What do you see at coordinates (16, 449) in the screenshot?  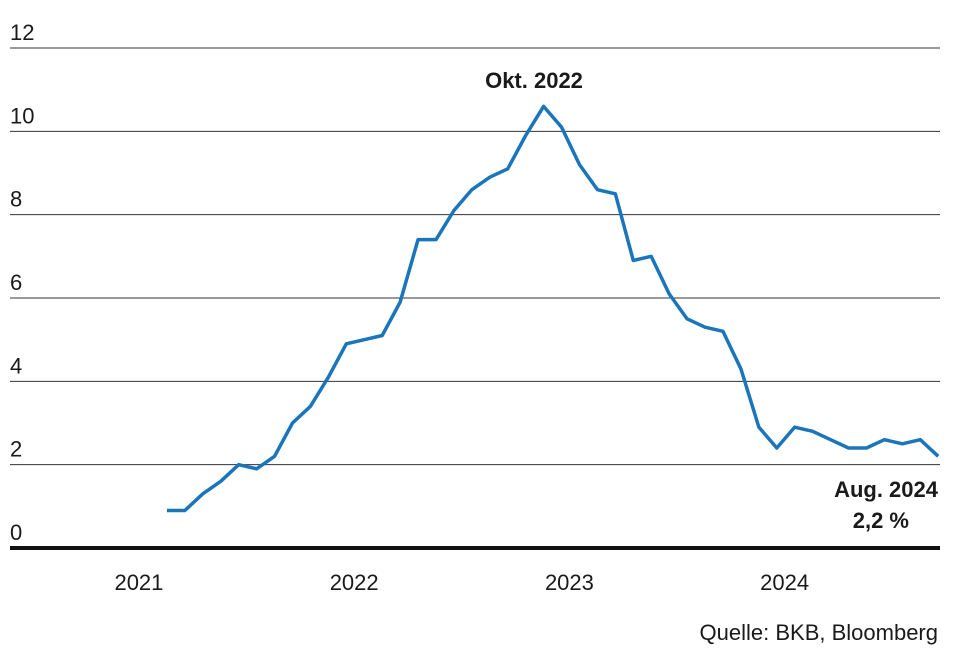 I see `y-tick-label: 2` at bounding box center [16, 449].